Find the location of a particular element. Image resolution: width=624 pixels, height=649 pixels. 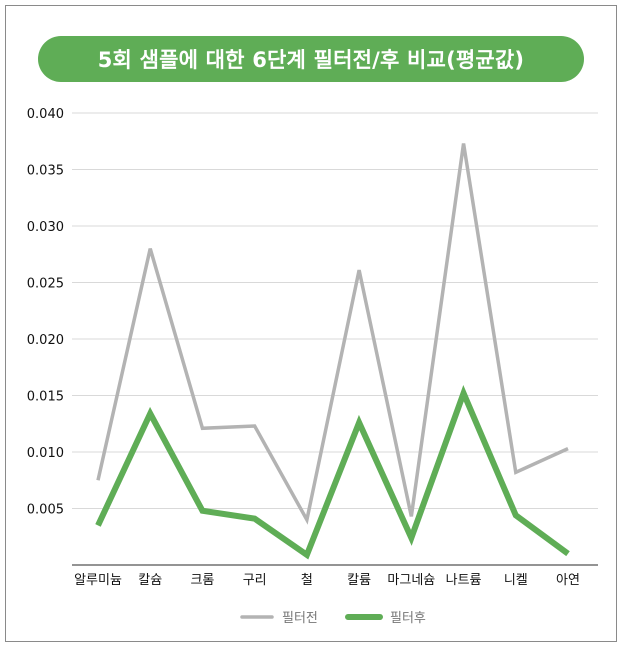

x-category-label: 구리 is located at coordinates (255, 580).